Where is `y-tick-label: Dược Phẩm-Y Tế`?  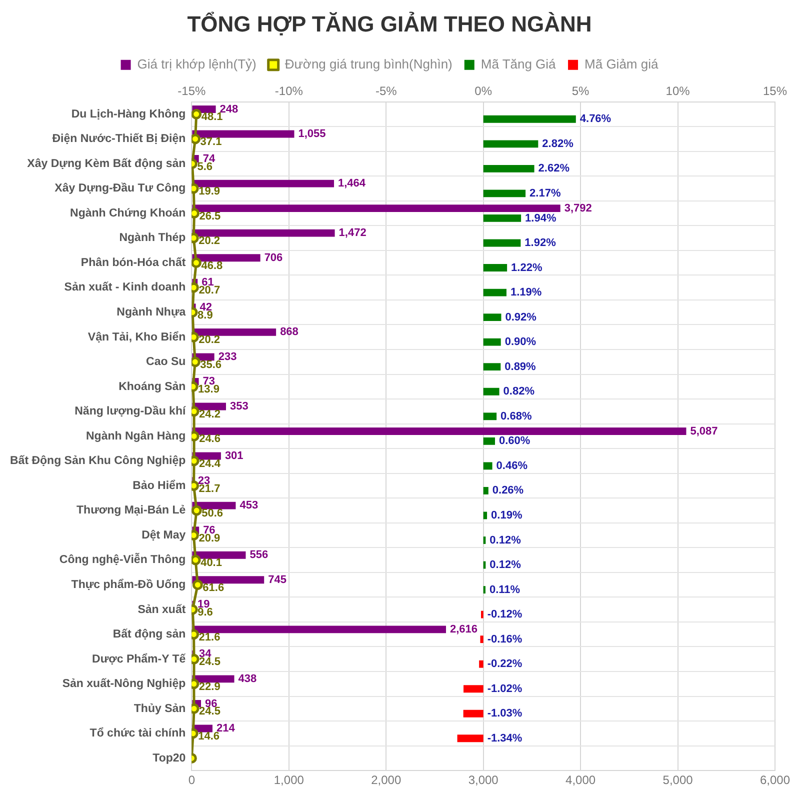
y-tick-label: Dược Phẩm-Y Tế is located at coordinates (139, 659).